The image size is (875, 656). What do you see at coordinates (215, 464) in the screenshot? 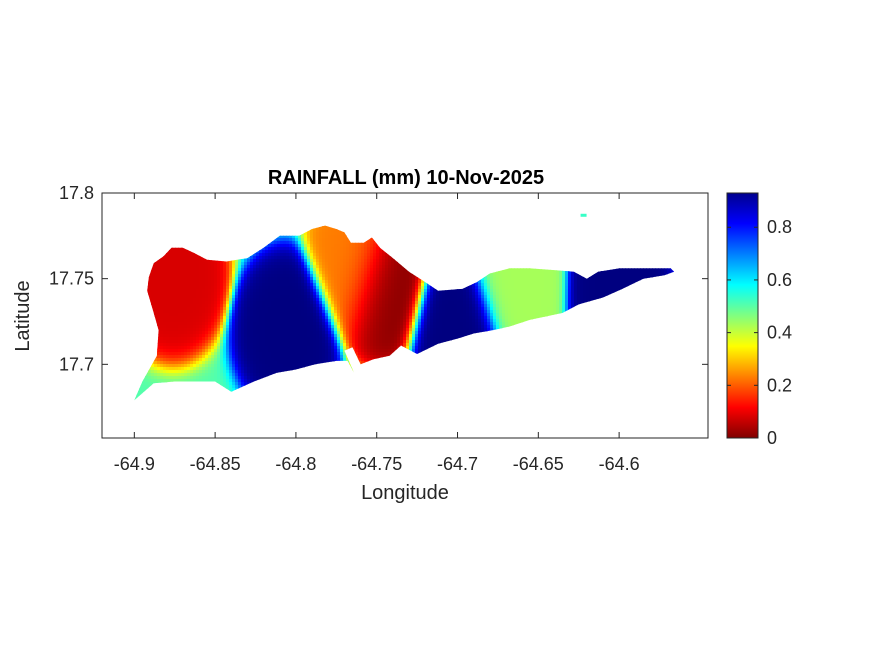
I see `x-tick-label: -64.85` at bounding box center [215, 464].